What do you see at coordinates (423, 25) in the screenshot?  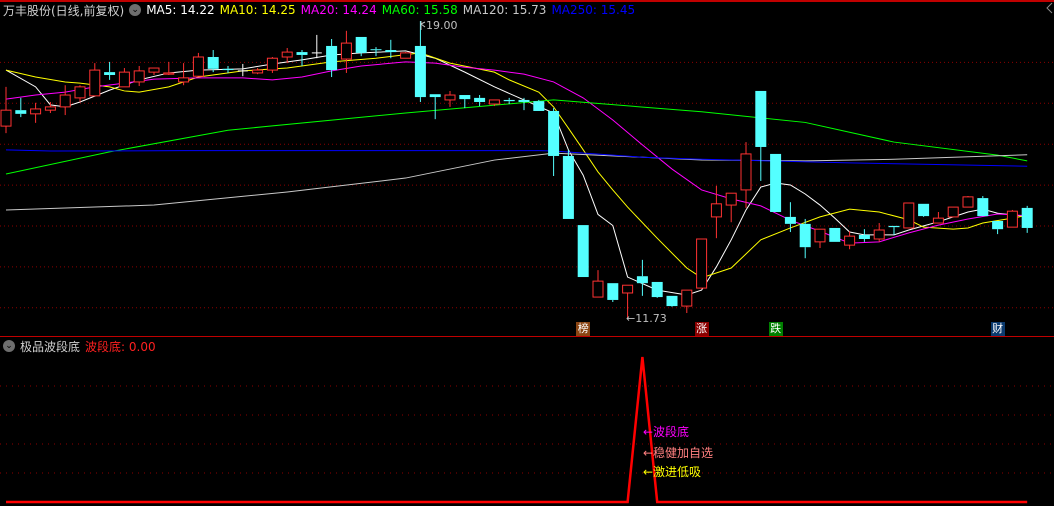 I see `high-flag-icon` at bounding box center [423, 25].